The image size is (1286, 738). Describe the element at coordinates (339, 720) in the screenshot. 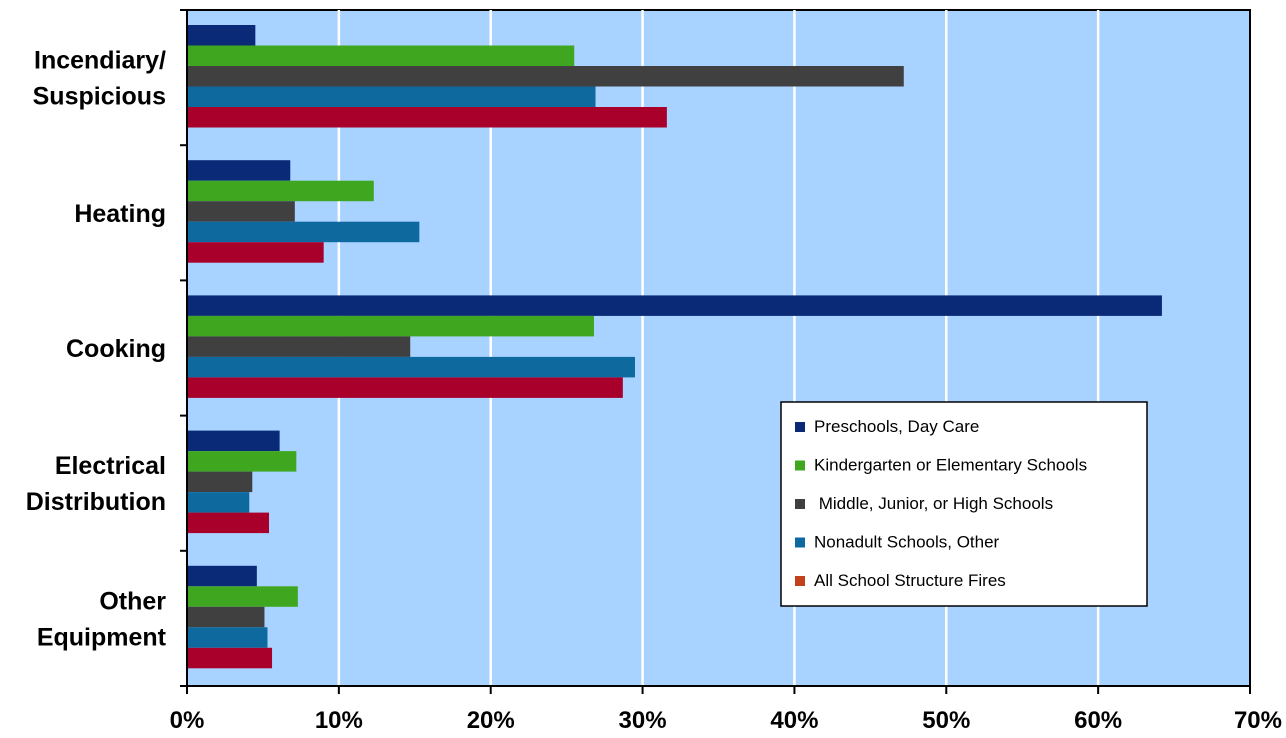

I see `x-tick-label: 10%` at that location.